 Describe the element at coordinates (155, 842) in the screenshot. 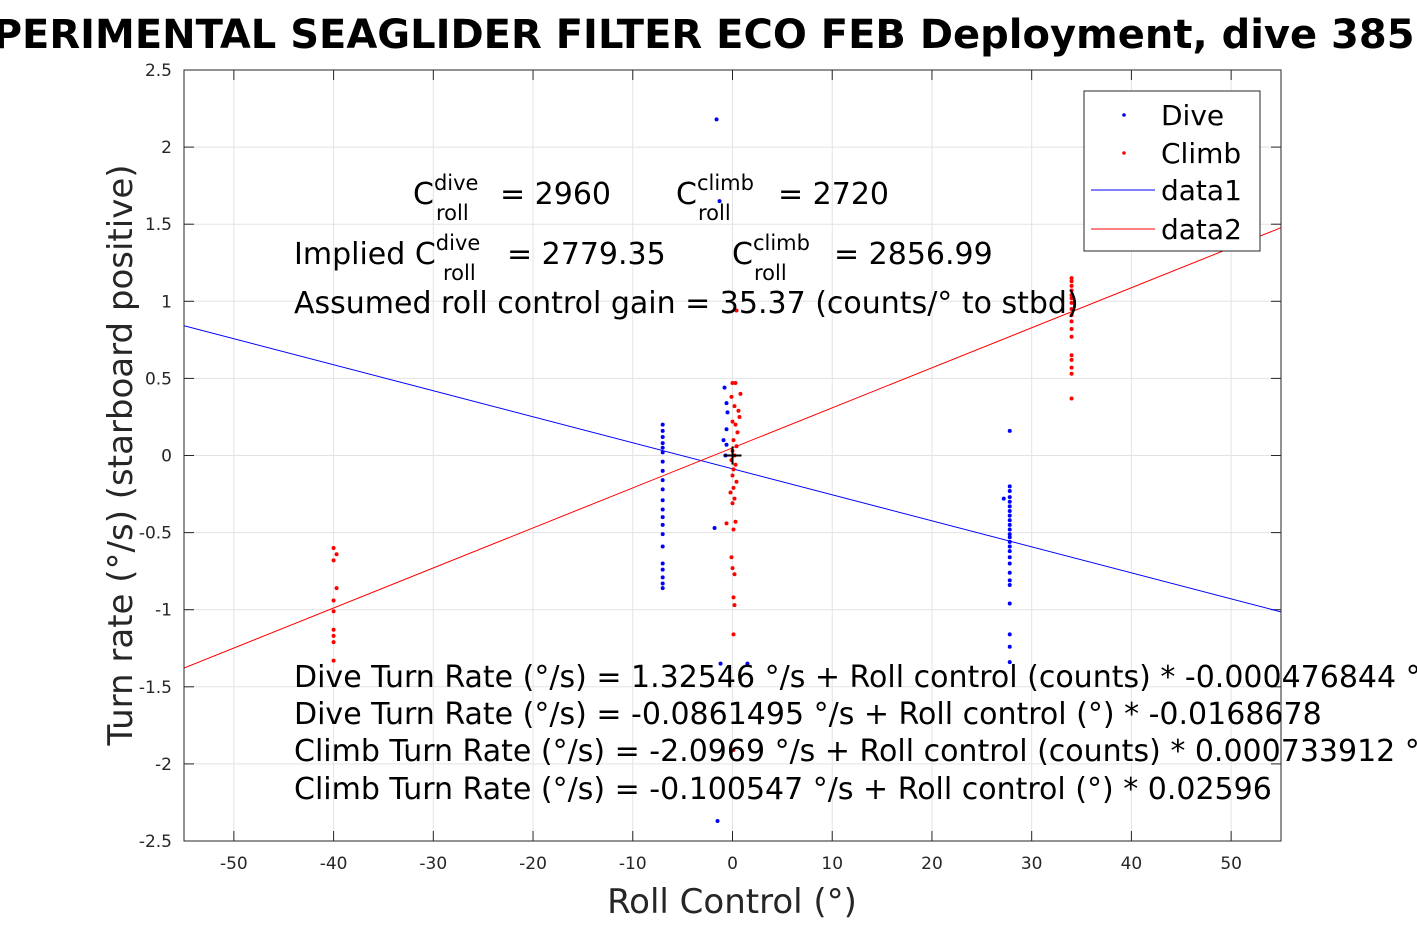

I see `y-tick-label: -2.5` at that location.